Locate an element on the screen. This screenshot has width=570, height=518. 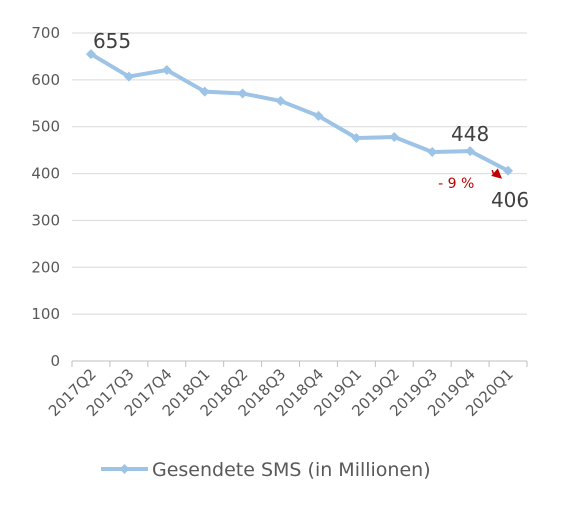
axis-layer is located at coordinates (299, 363).